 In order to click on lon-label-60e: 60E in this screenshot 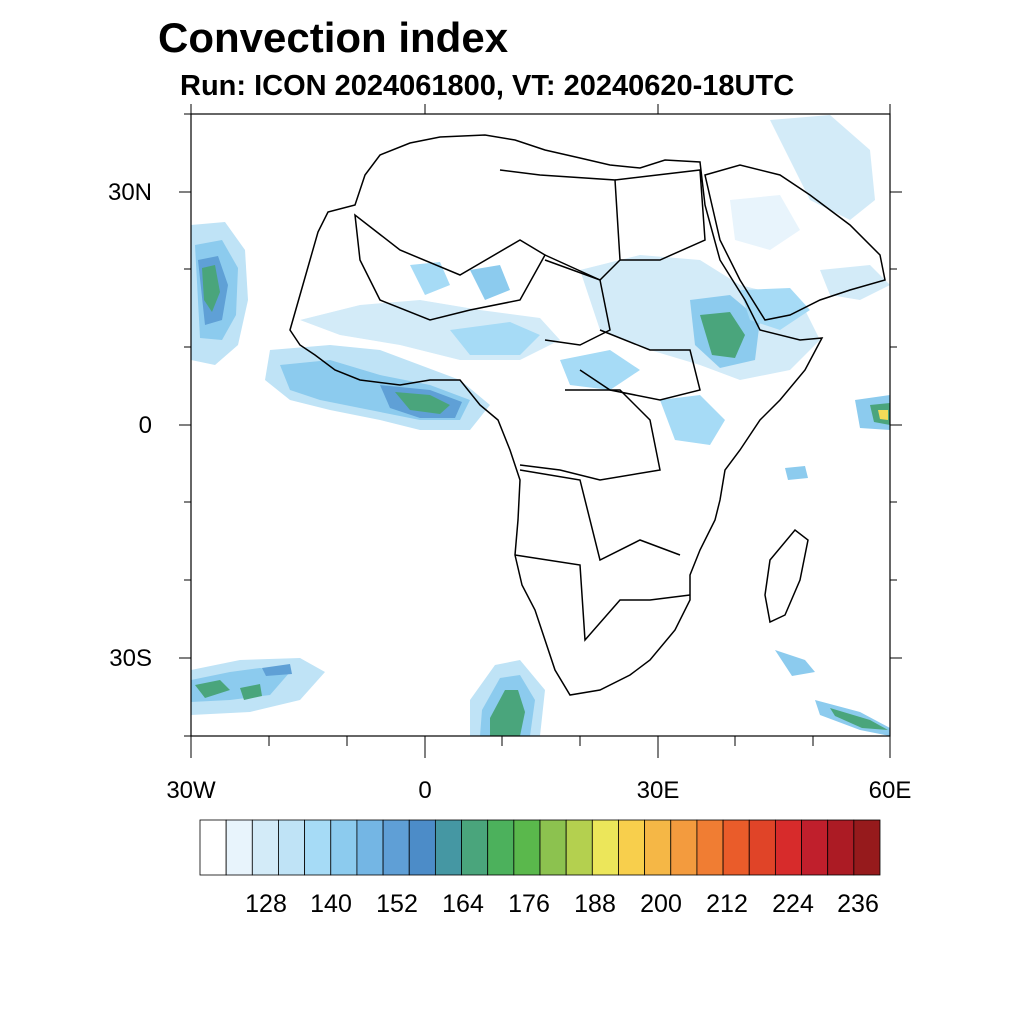, I will do `click(890, 790)`.